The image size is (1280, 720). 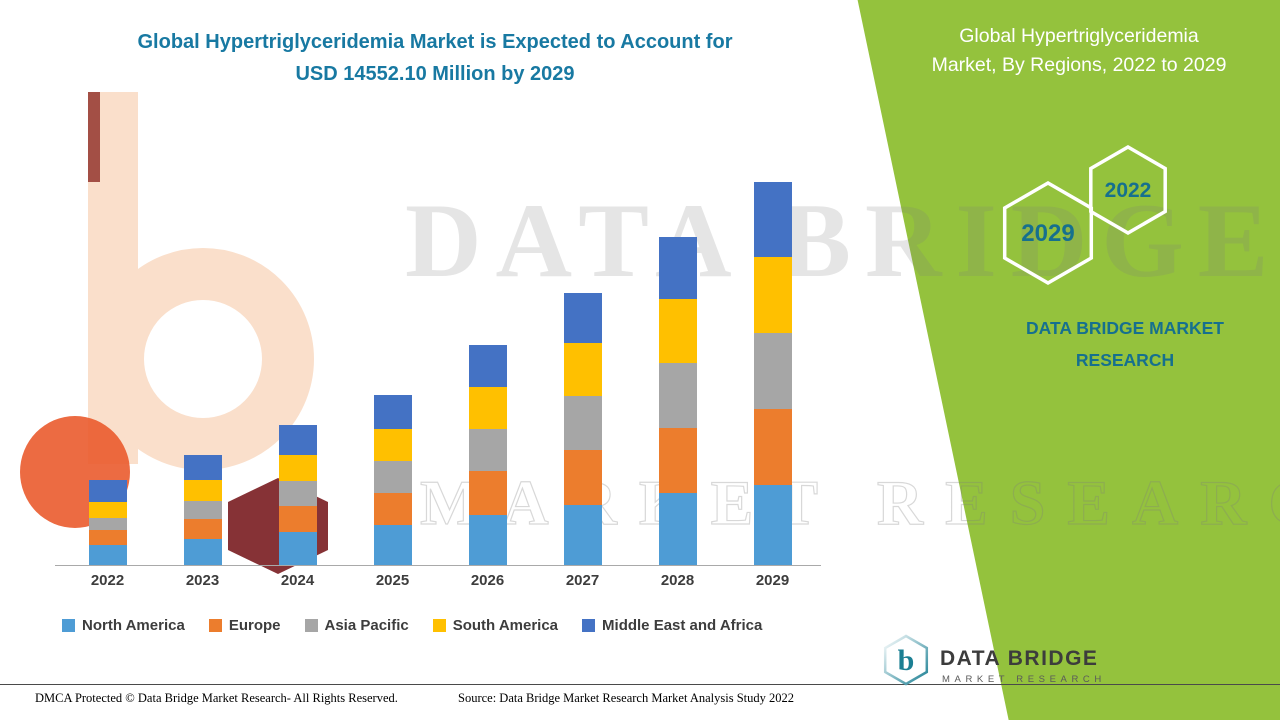 What do you see at coordinates (1125, 360) in the screenshot?
I see `brand-text-line-2: RESEARCH` at bounding box center [1125, 360].